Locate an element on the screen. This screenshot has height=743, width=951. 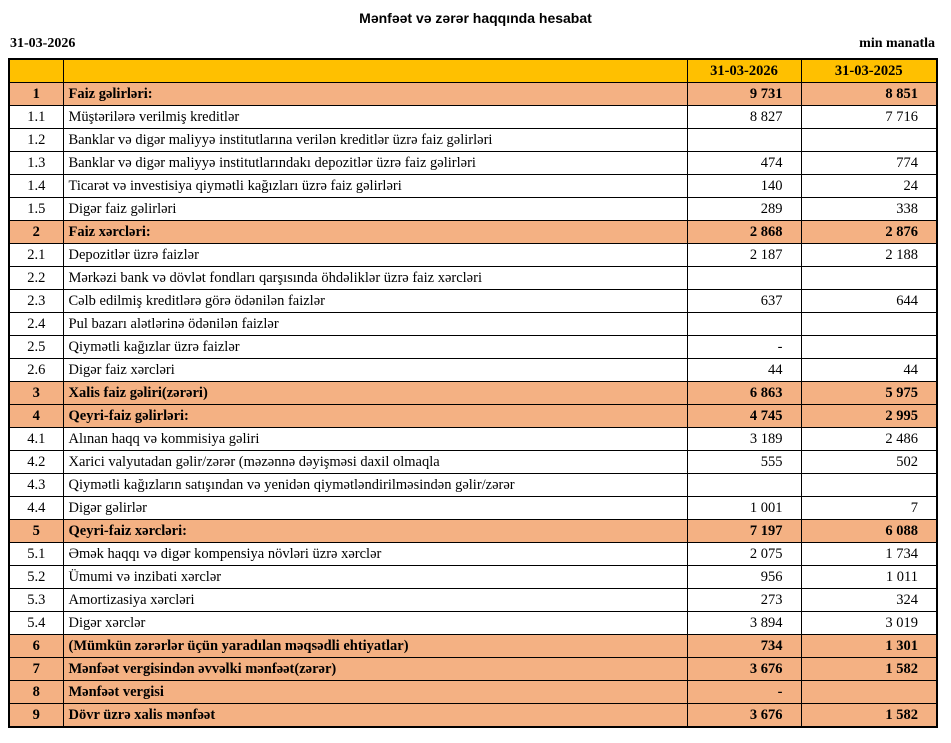
row-label: Depozitlər üzrə faizlər is located at coordinates (375, 255).